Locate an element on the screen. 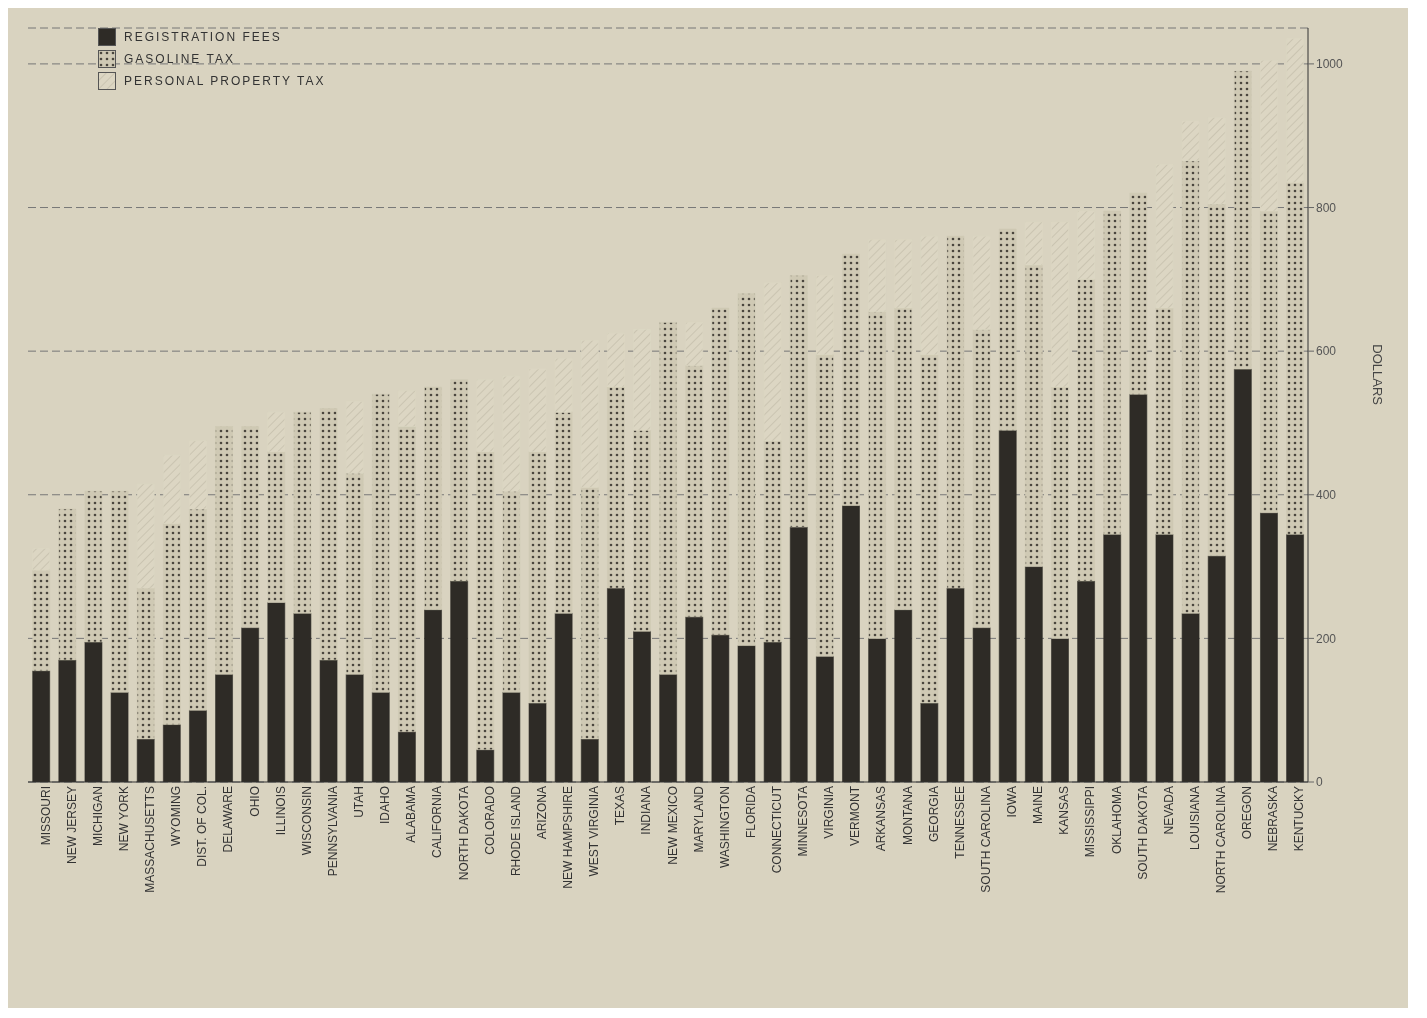  x-tick-label: NEW HAMPSHIRE is located at coordinates (568, 837).